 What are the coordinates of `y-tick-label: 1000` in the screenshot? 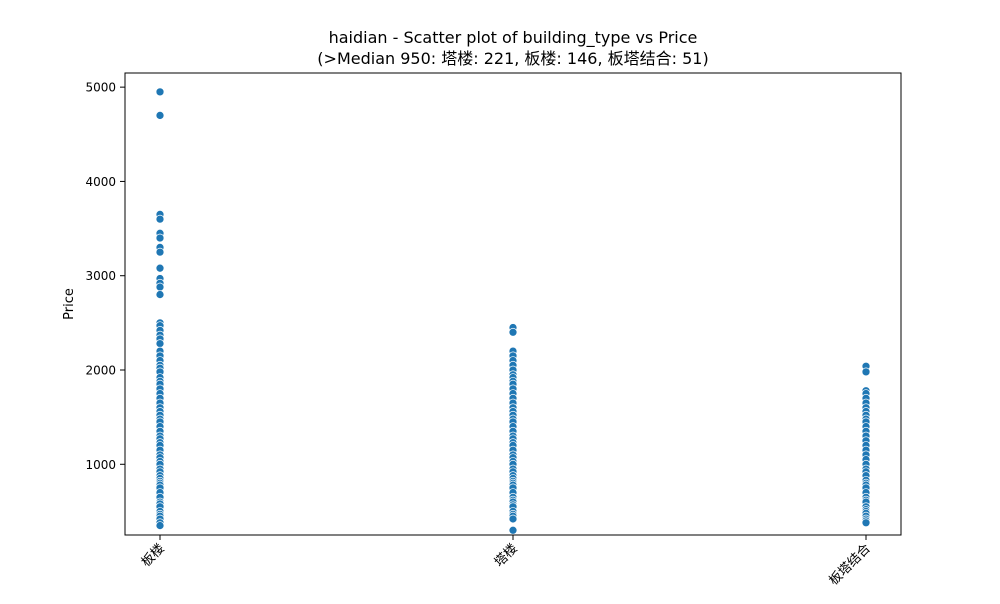 It's located at (100, 465).